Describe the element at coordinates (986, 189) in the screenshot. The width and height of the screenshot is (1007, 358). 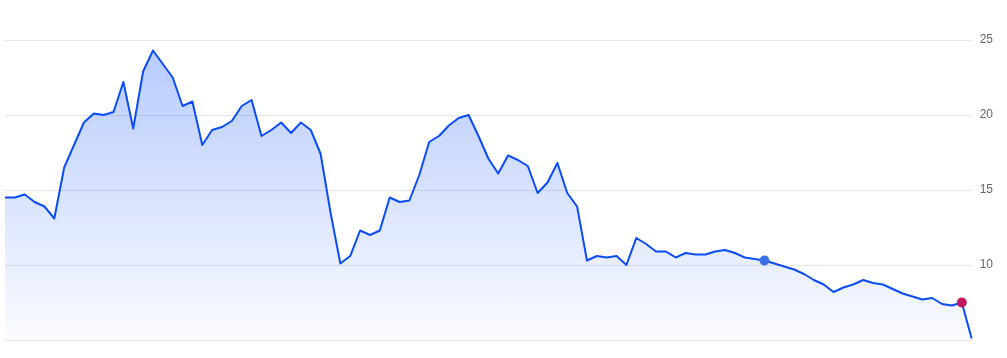
I see `y-tick-label: 15` at that location.